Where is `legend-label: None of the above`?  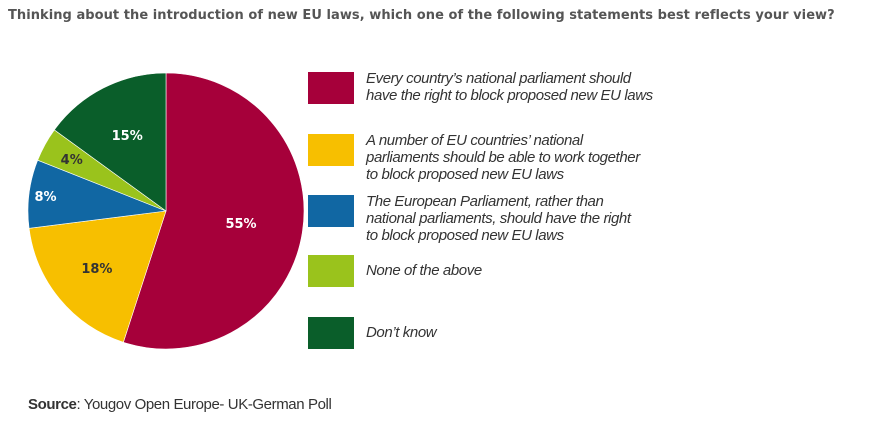 legend-label: None of the above is located at coordinates (424, 270).